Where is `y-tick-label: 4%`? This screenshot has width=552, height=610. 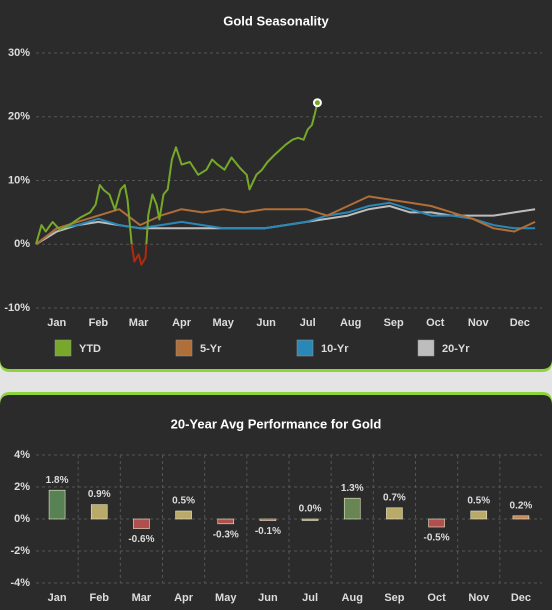
y-tick-label: 4% is located at coordinates (22, 455).